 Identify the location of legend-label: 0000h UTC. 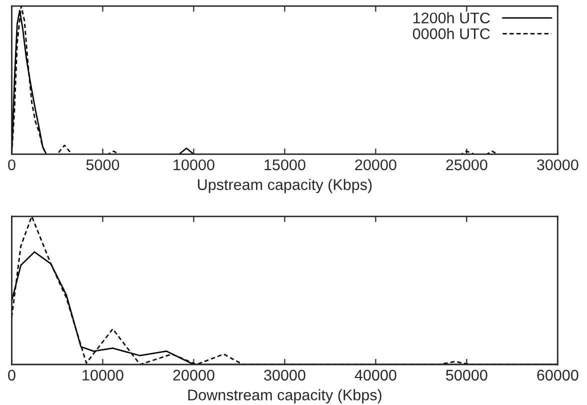
(451, 34).